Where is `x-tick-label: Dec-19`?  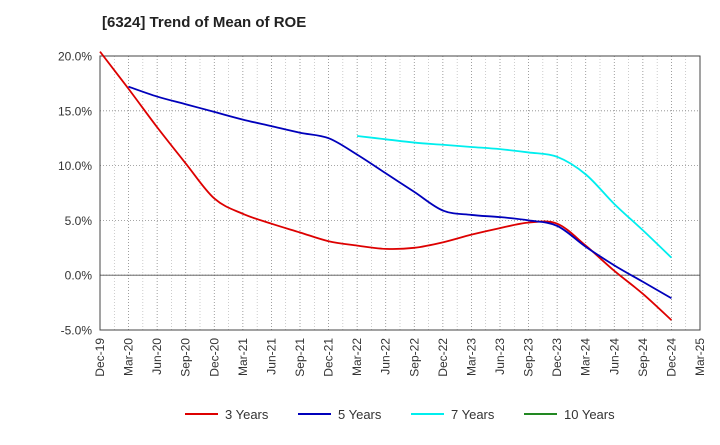 x-tick-label: Dec-19 is located at coordinates (100, 357).